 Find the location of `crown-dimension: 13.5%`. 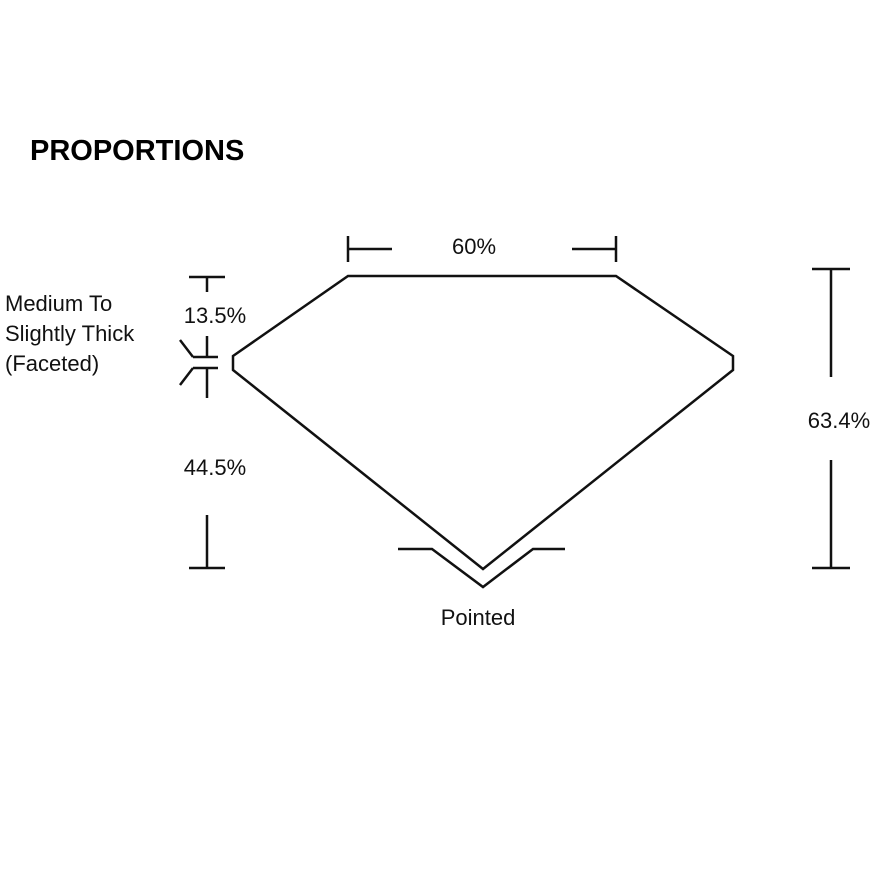

crown-dimension: 13.5% is located at coordinates (212, 317).